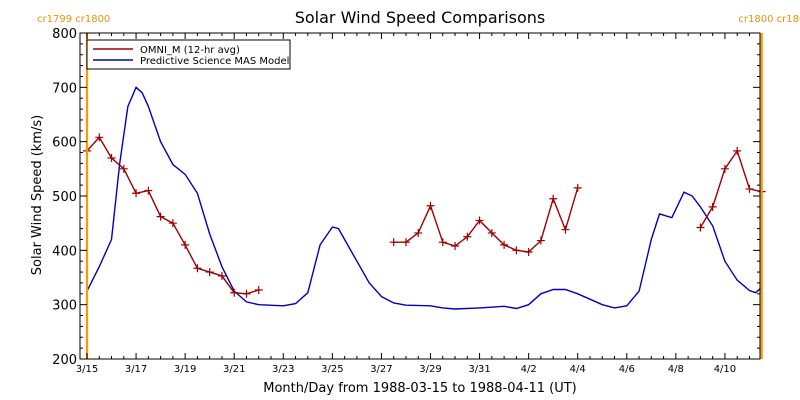  I want to click on y-tick-label: 700, so click(64, 88).